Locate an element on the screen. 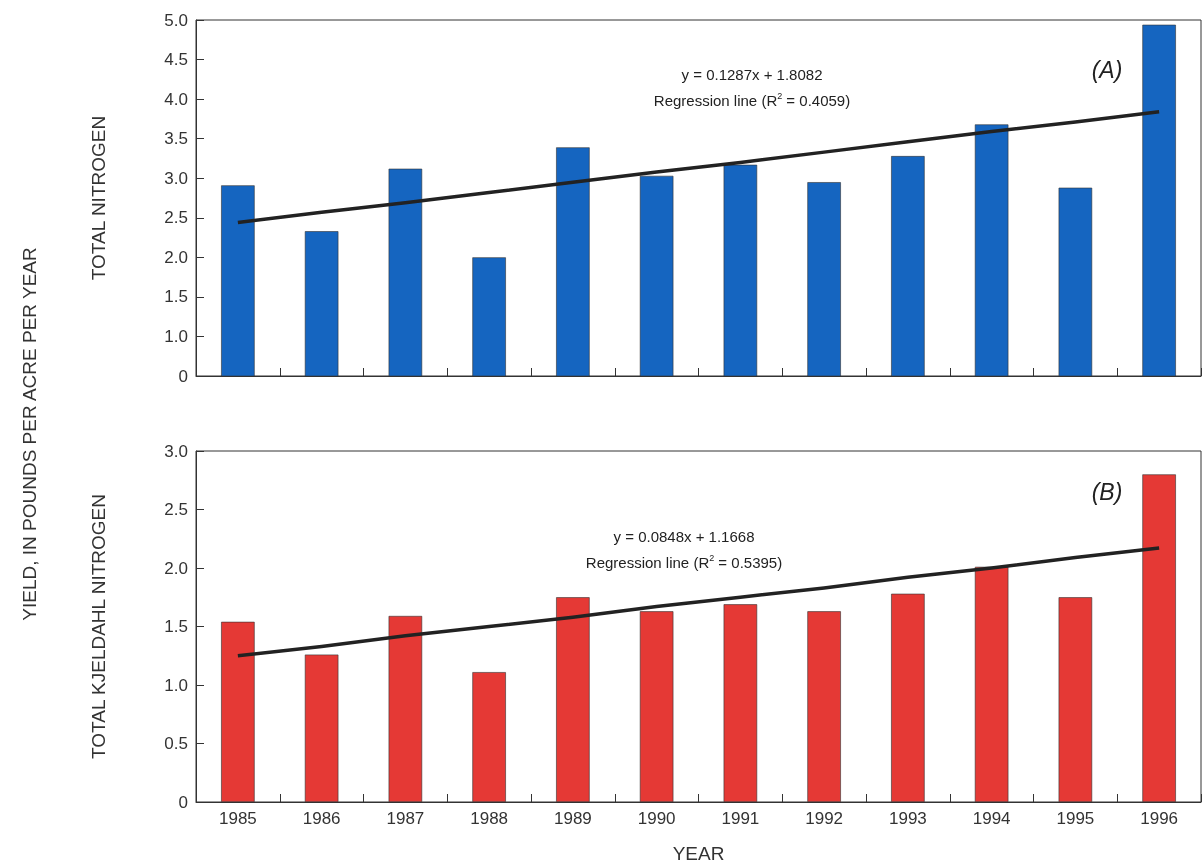 This screenshot has height=868, width=1203. x-tick-label: 1988 is located at coordinates (489, 818).